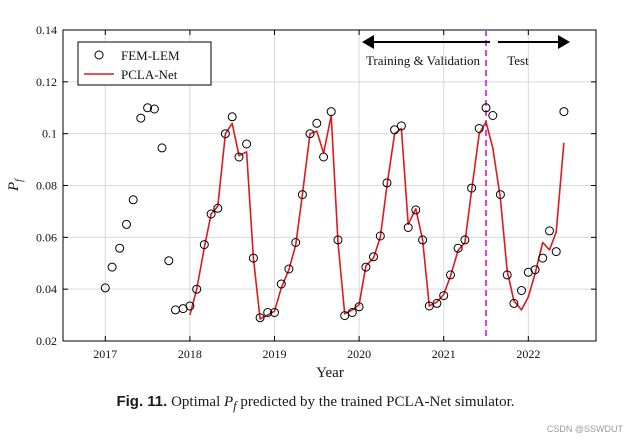 The image size is (631, 440). I want to click on training-arrow, so click(426, 42).